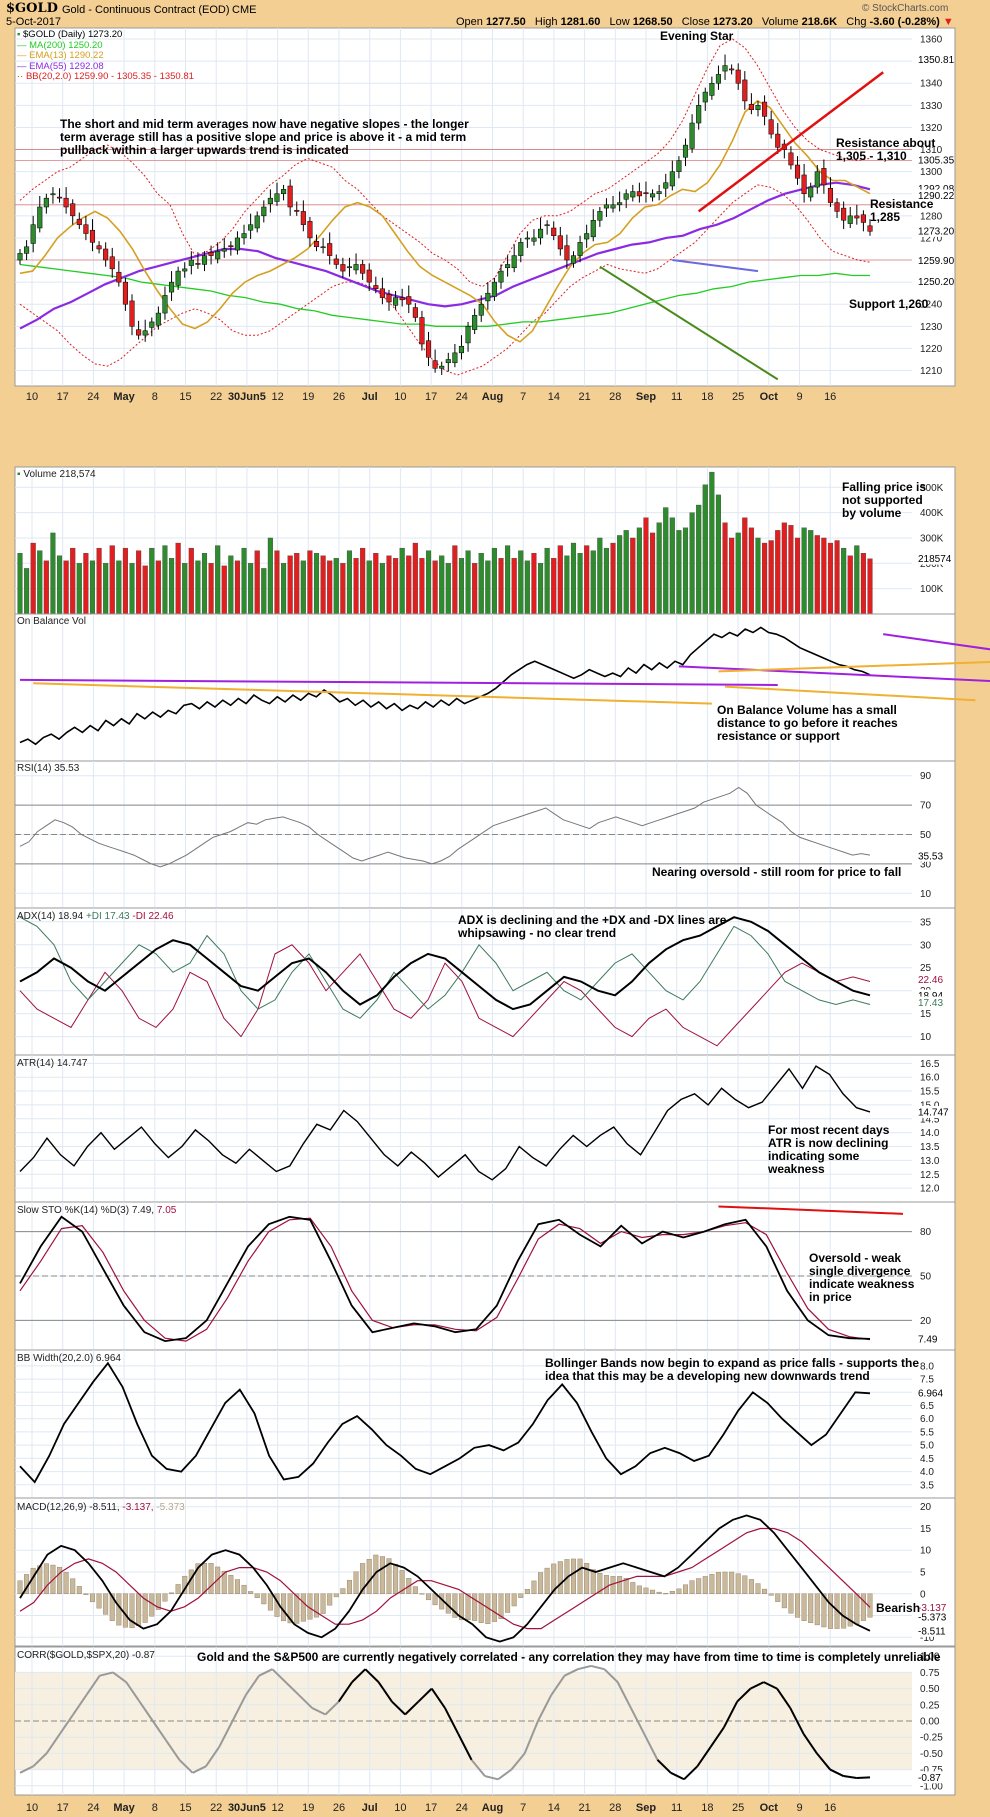  I want to click on tag-bb-upper-box, so click(933, 59).